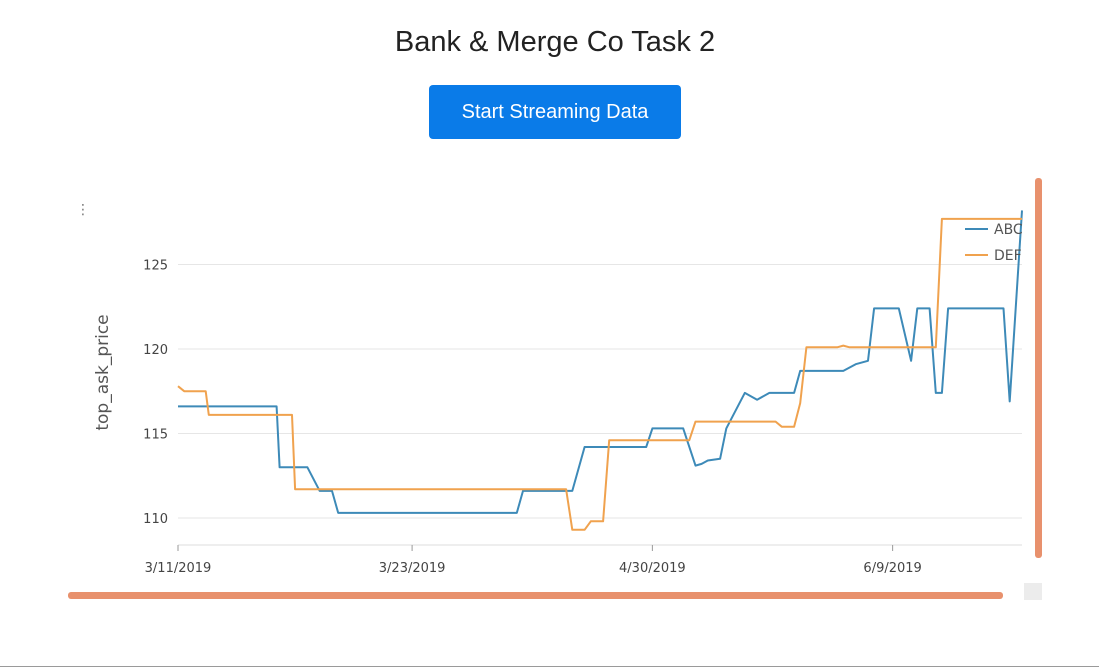 The width and height of the screenshot is (1099, 669). What do you see at coordinates (103, 372) in the screenshot?
I see `y-axis-title: top_ask_price` at bounding box center [103, 372].